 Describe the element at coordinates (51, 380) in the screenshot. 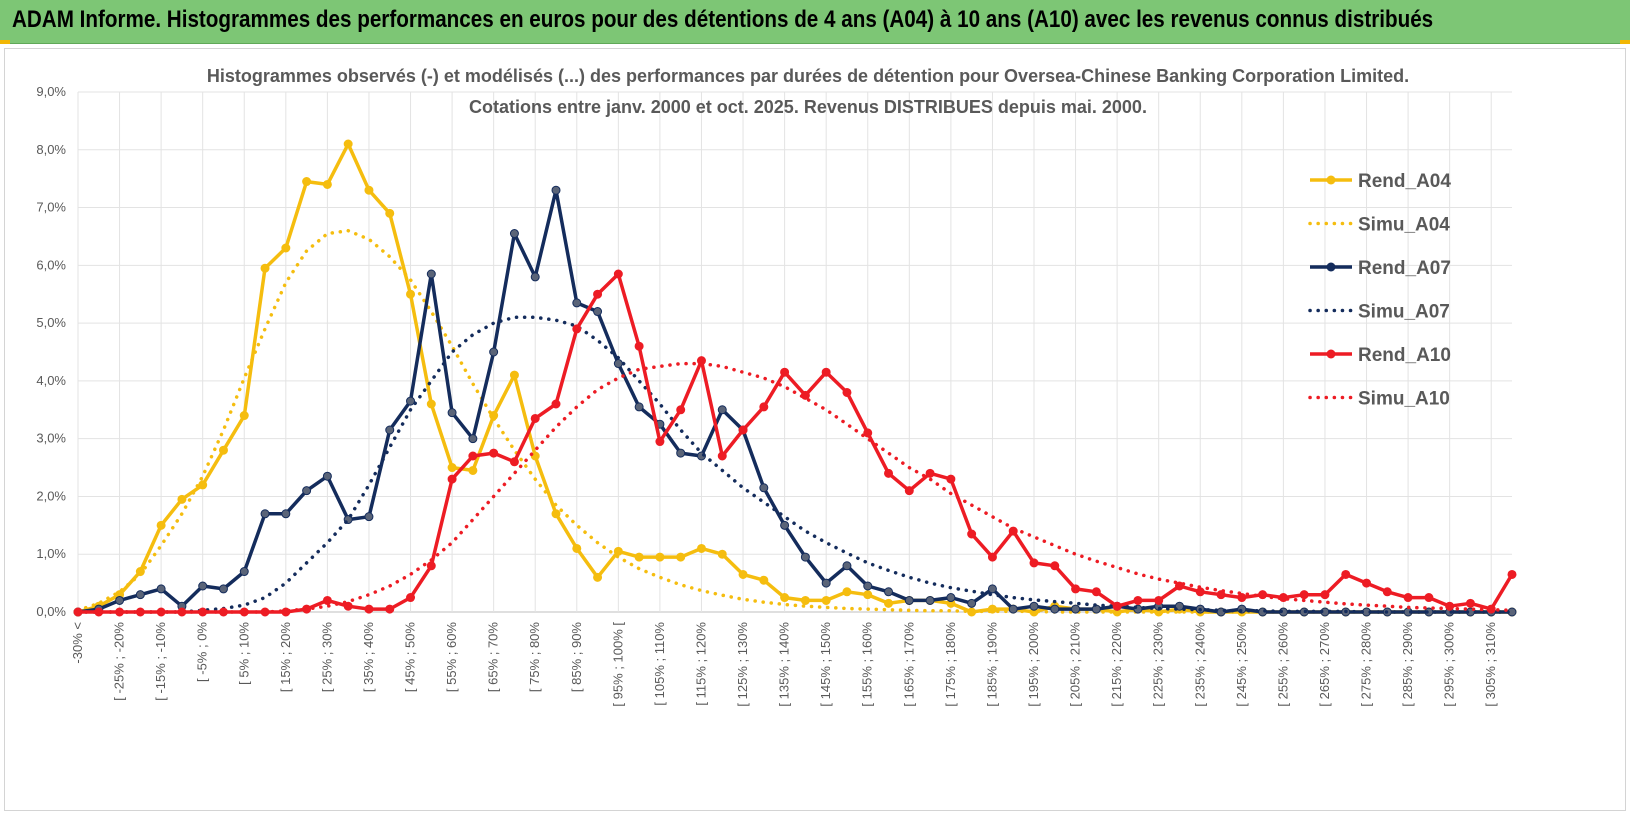

I see `y-tick-label: 4,0%` at that location.